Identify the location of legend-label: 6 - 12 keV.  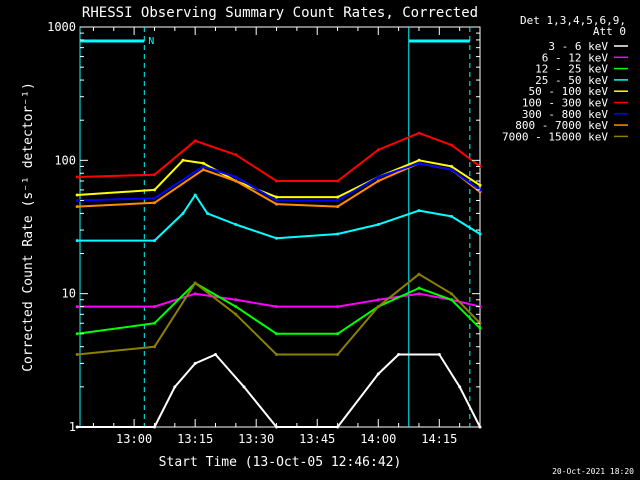
(575, 57).